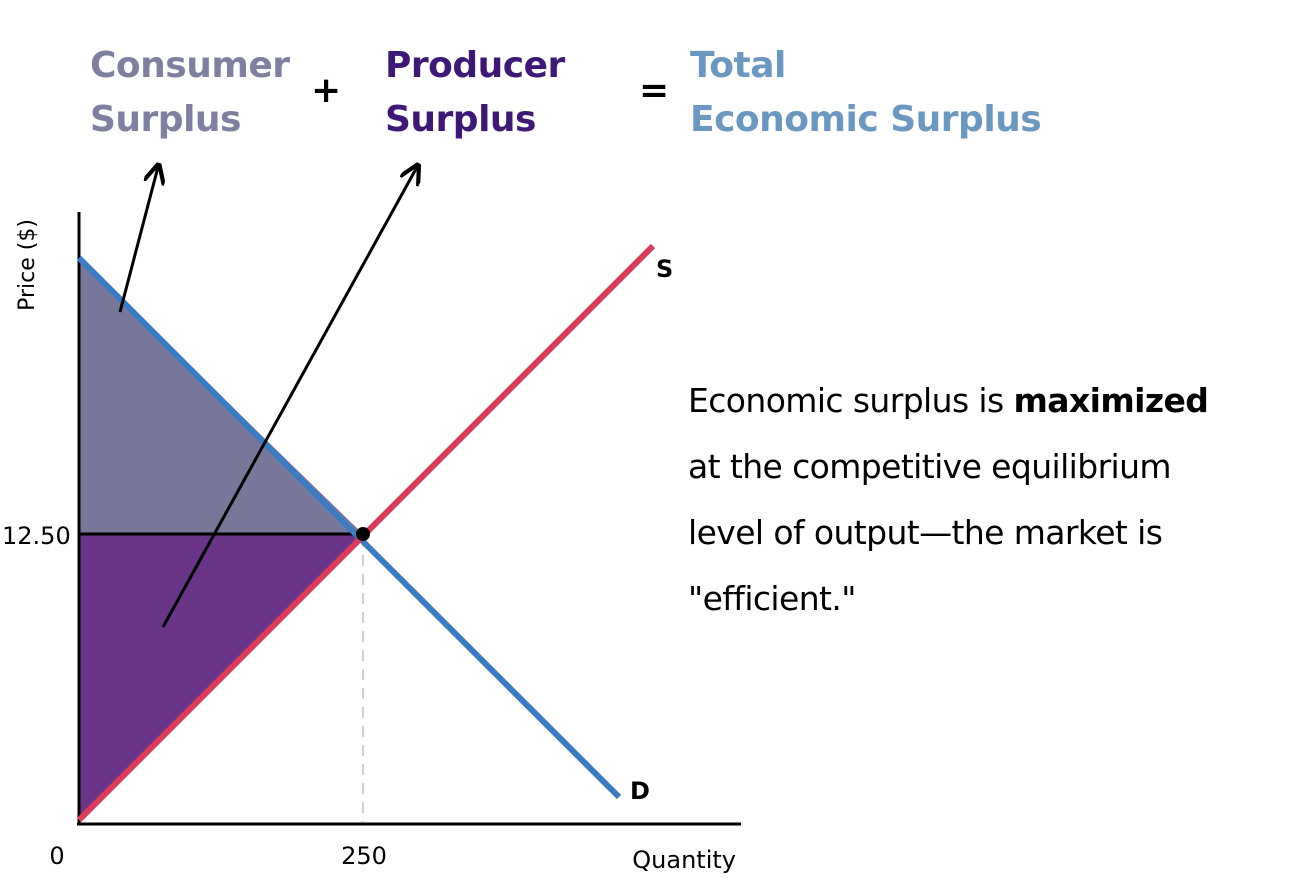  I want to click on note-line-3: level of output—the market is, so click(925, 532).